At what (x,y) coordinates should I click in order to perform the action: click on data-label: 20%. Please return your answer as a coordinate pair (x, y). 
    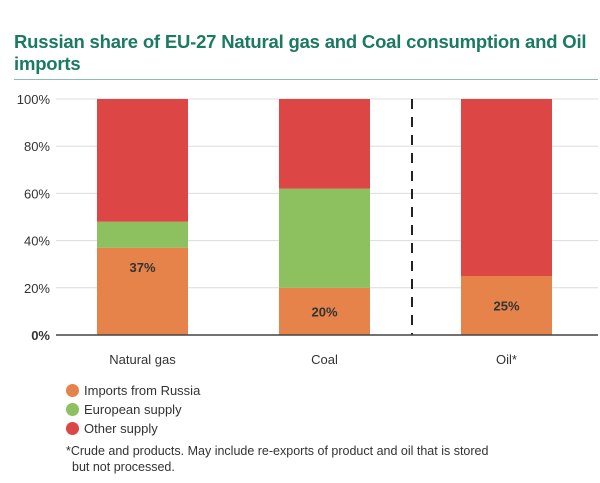
    Looking at the image, I should click on (324, 311).